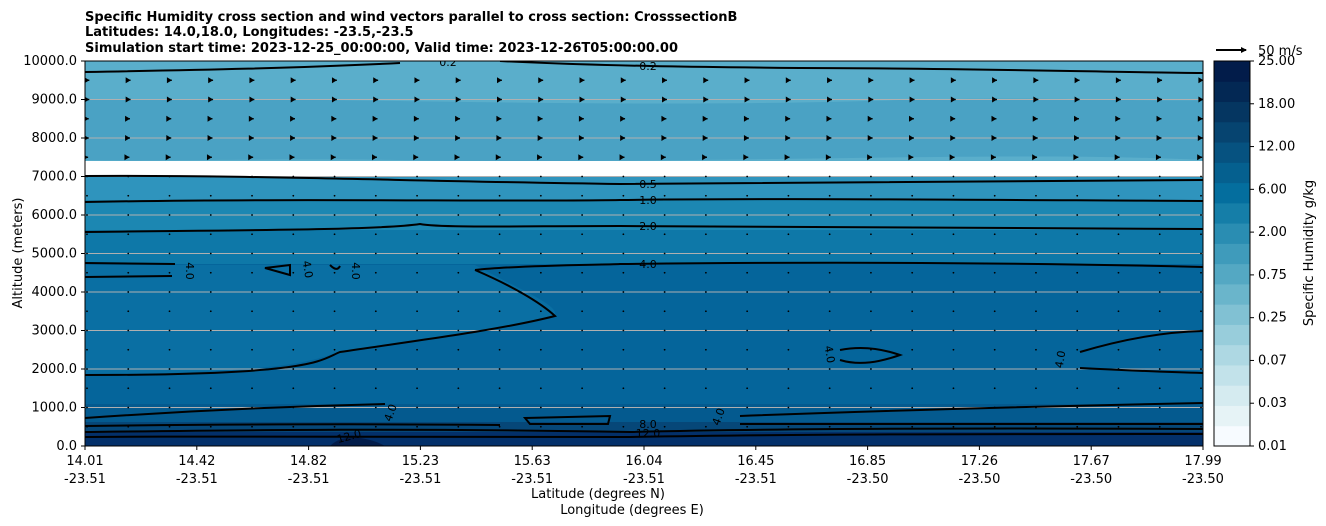 This screenshot has height=526, width=1326. What do you see at coordinates (1309, 253) in the screenshot?
I see `colorbar-label: Specific Humidity g/kg` at bounding box center [1309, 253].